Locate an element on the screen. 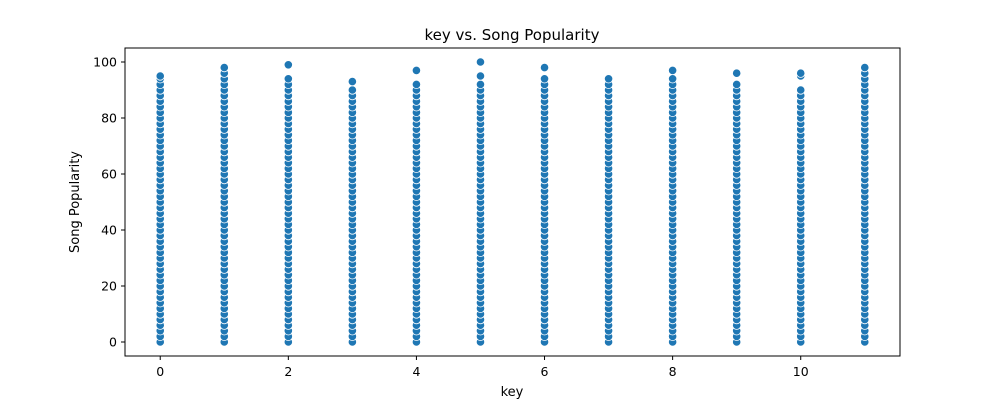  y-tick-label: 80 is located at coordinates (109, 118).